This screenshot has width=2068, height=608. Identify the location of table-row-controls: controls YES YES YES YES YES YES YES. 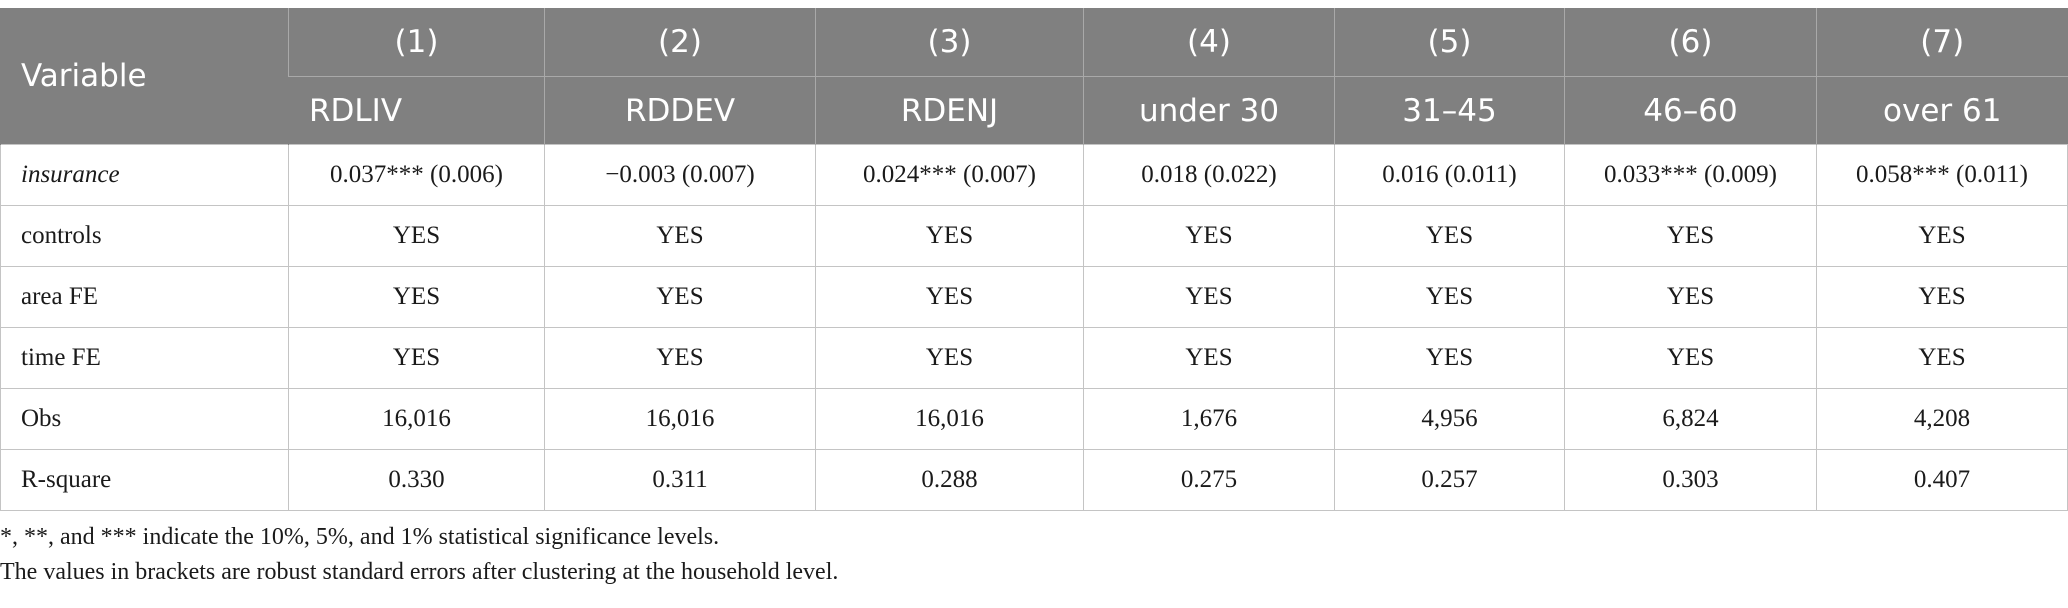
(1034, 236).